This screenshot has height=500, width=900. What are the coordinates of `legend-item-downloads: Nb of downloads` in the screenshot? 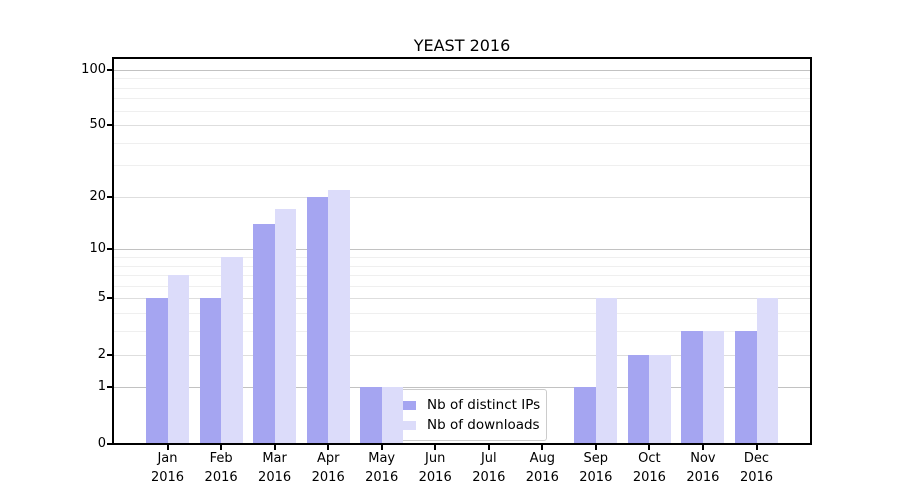 It's located at (464, 425).